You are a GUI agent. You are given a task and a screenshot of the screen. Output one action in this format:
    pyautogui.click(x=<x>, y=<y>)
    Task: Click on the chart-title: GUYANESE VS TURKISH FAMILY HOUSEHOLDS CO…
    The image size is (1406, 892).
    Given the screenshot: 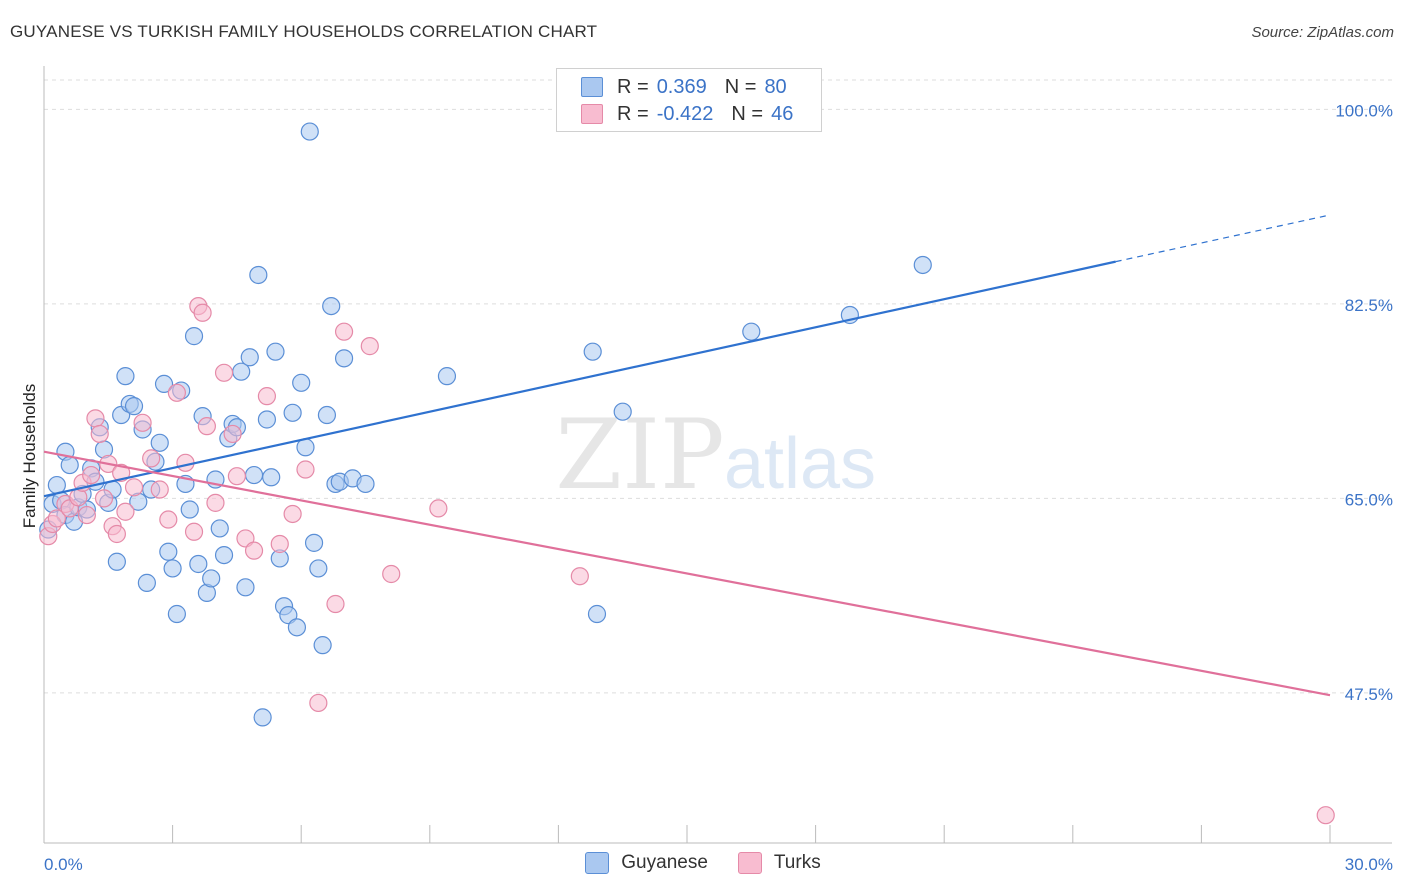 What is the action you would take?
    pyautogui.click(x=304, y=31)
    